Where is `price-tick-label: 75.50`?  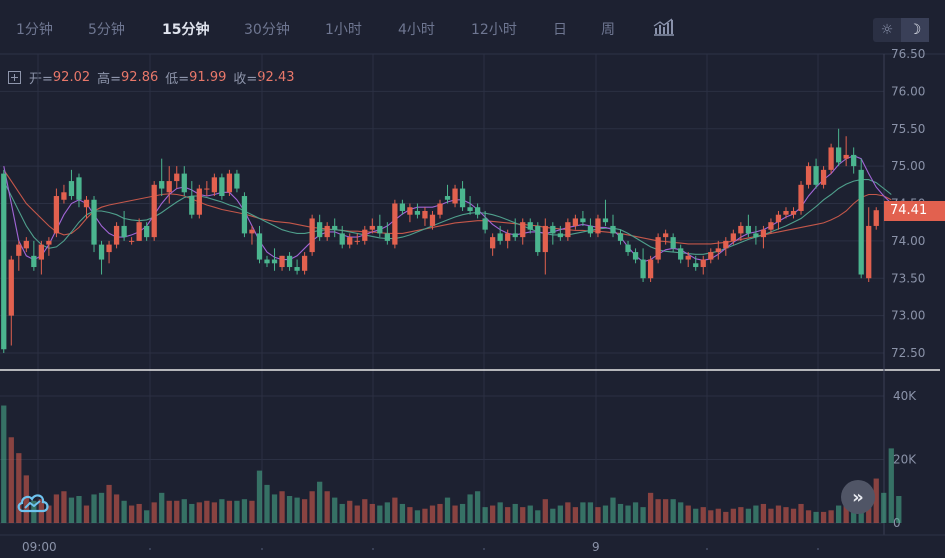 price-tick-label: 75.50 is located at coordinates (908, 129).